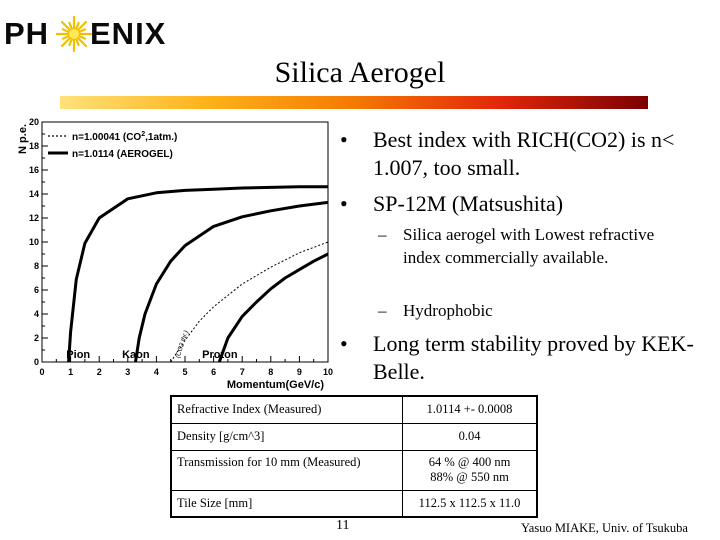  Describe the element at coordinates (213, 372) in the screenshot. I see `x-tick-label: 6` at that location.